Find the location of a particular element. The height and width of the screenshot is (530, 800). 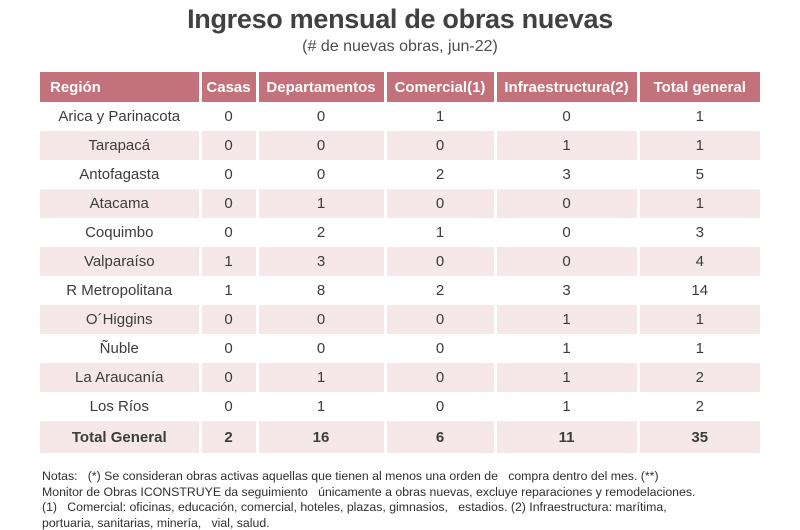

value-cell: 11 is located at coordinates (567, 437).